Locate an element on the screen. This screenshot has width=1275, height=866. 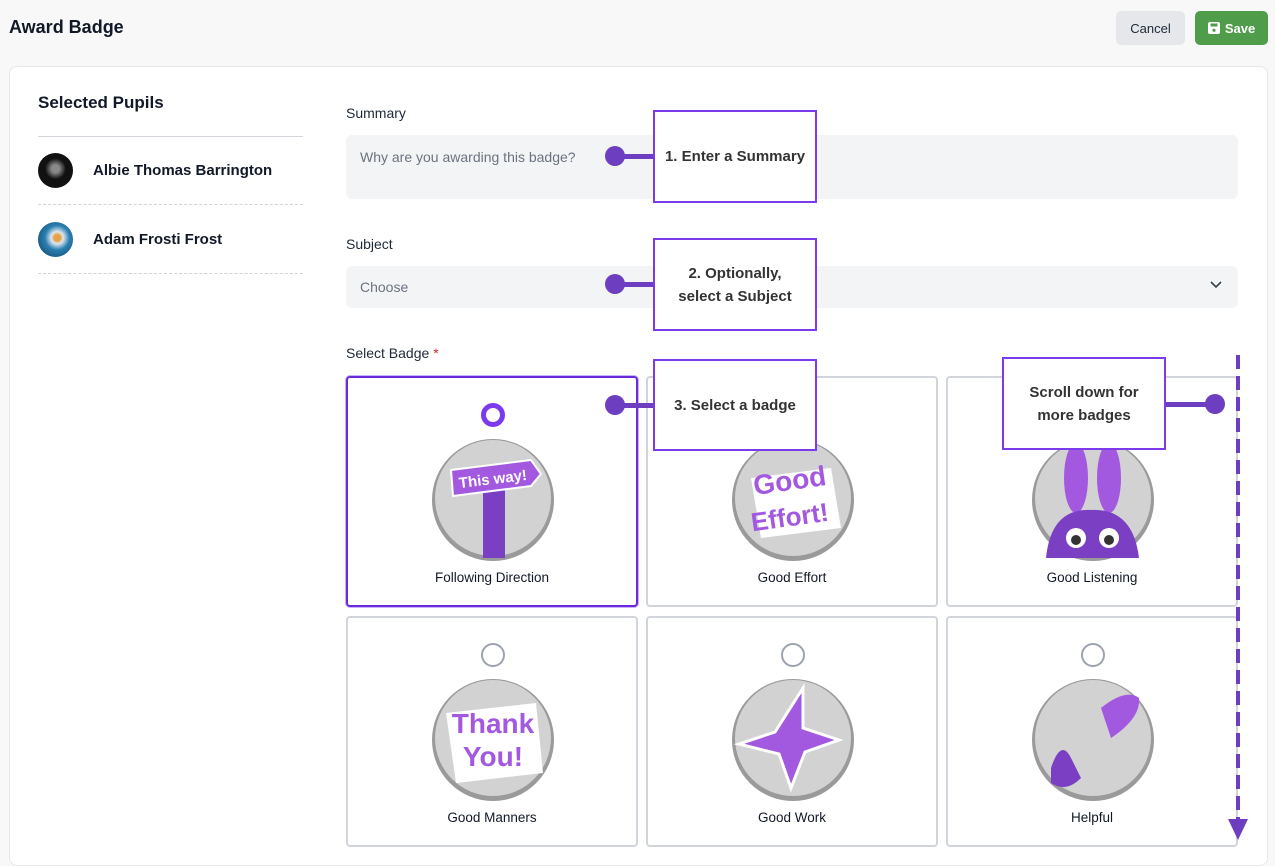
required-mark: * is located at coordinates (436, 353).